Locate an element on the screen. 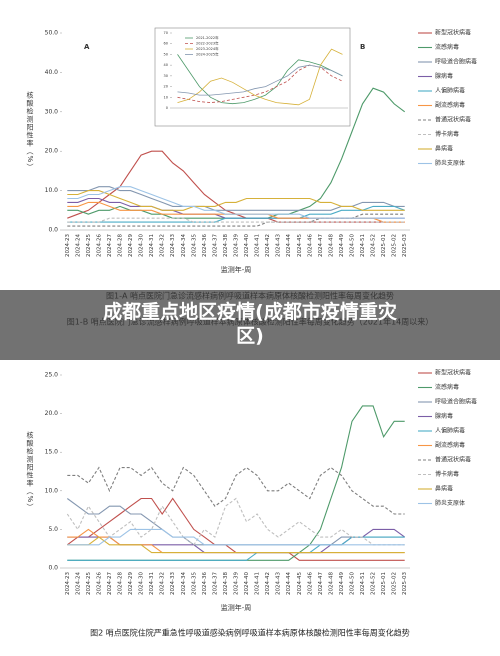 Image resolution: width=500 pixels, height=656 pixels. x-tick-label: 2024-33 is located at coordinates (173, 245).